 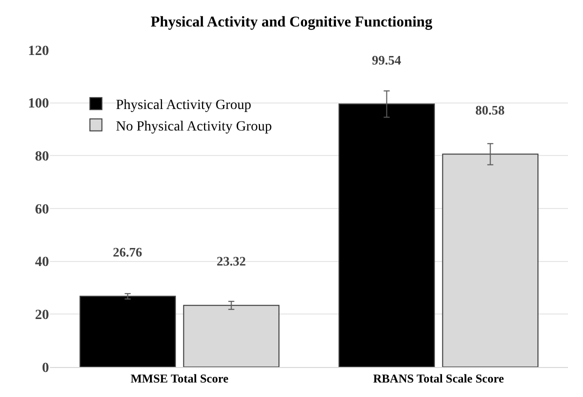 What do you see at coordinates (38, 104) in the screenshot?
I see `y-tick-label: 100` at bounding box center [38, 104].